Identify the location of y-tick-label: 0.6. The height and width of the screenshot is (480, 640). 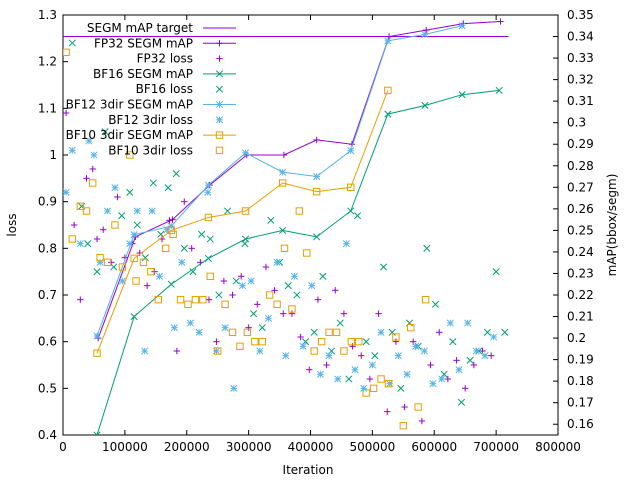
(47, 342).